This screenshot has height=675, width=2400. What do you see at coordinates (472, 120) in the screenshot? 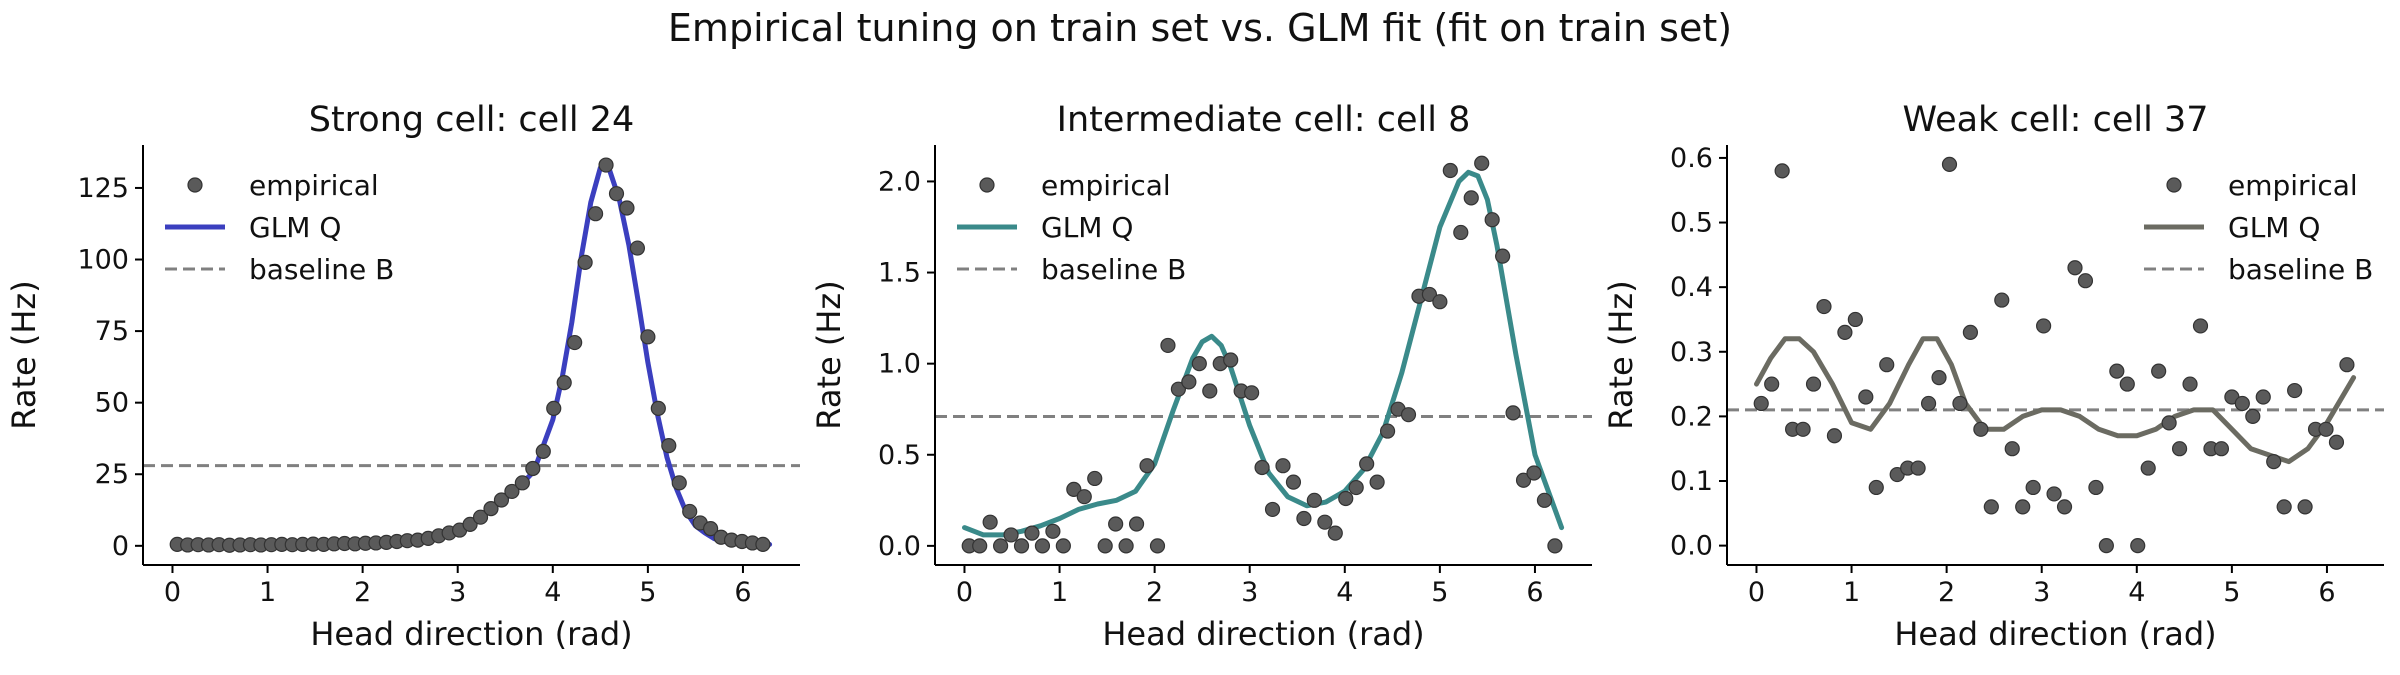
I see `panel-title: Strong cell: cell 24` at bounding box center [472, 120].